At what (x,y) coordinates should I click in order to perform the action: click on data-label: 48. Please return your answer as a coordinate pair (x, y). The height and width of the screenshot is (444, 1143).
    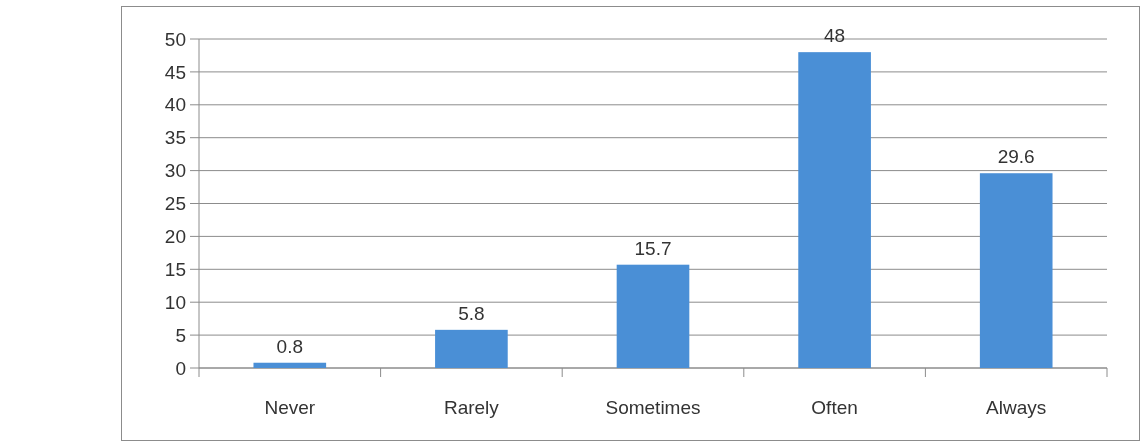
    Looking at the image, I should click on (835, 36).